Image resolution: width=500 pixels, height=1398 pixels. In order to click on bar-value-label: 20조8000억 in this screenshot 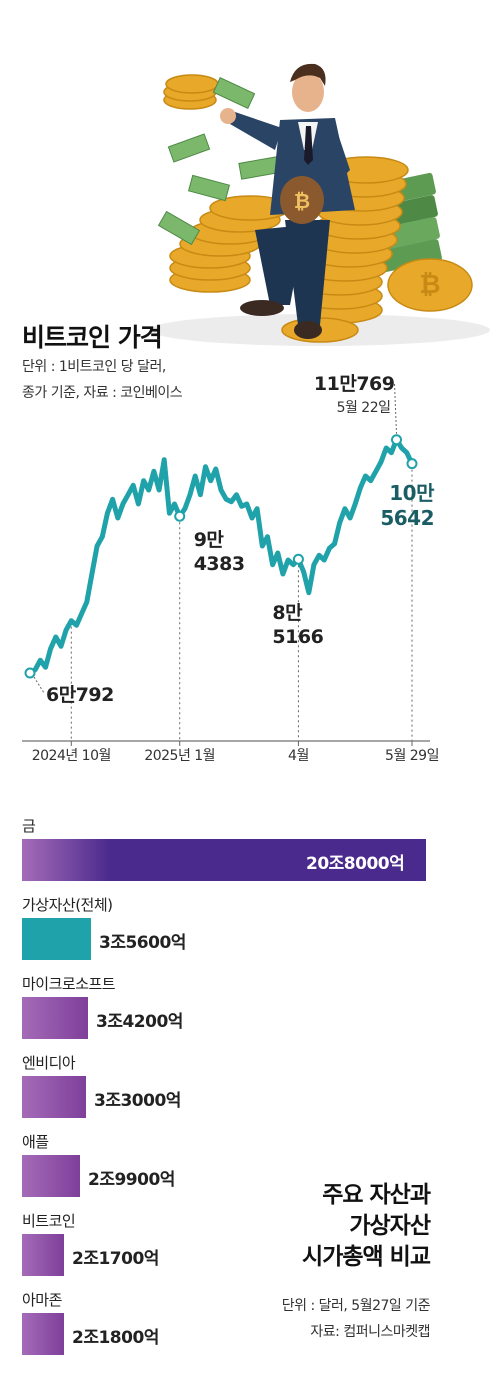, I will do `click(355, 864)`.